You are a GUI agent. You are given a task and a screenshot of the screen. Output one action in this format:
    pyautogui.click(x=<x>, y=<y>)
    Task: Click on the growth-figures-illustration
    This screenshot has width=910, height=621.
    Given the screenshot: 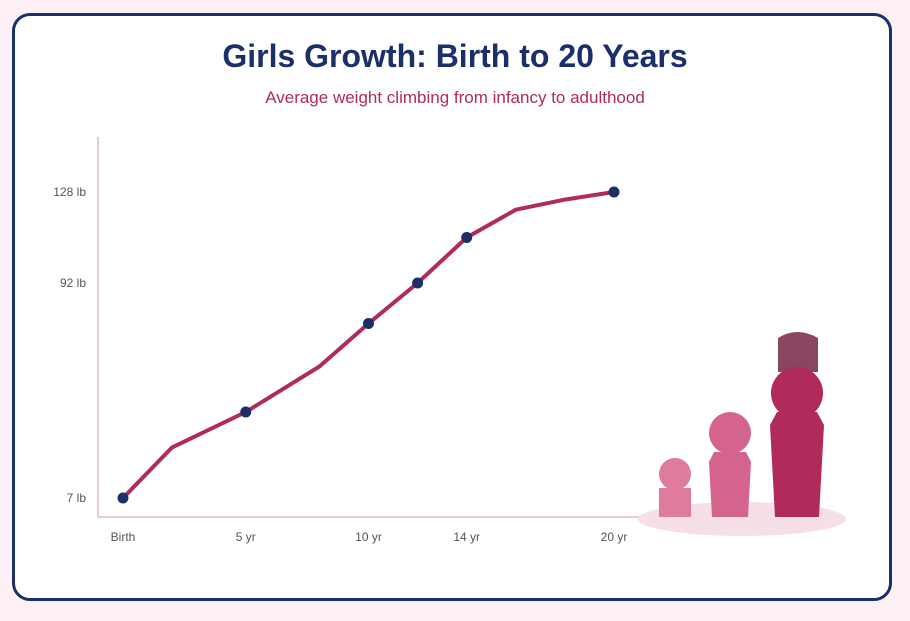 What is the action you would take?
    pyautogui.click(x=742, y=434)
    